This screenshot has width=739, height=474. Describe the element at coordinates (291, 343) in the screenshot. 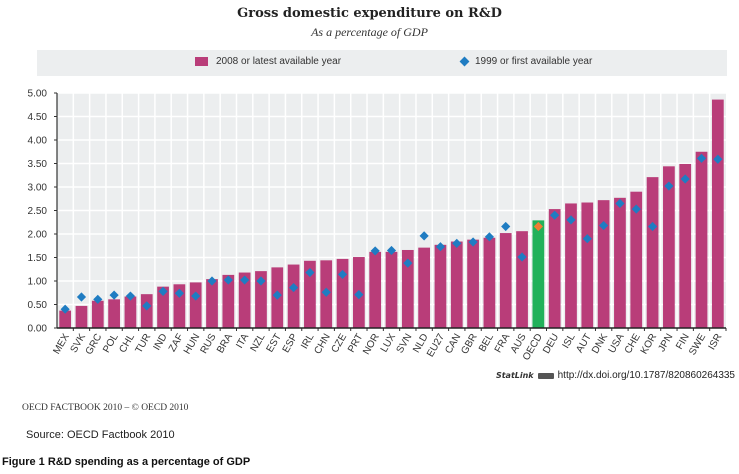

I see `x-tick-label: ESP` at that location.